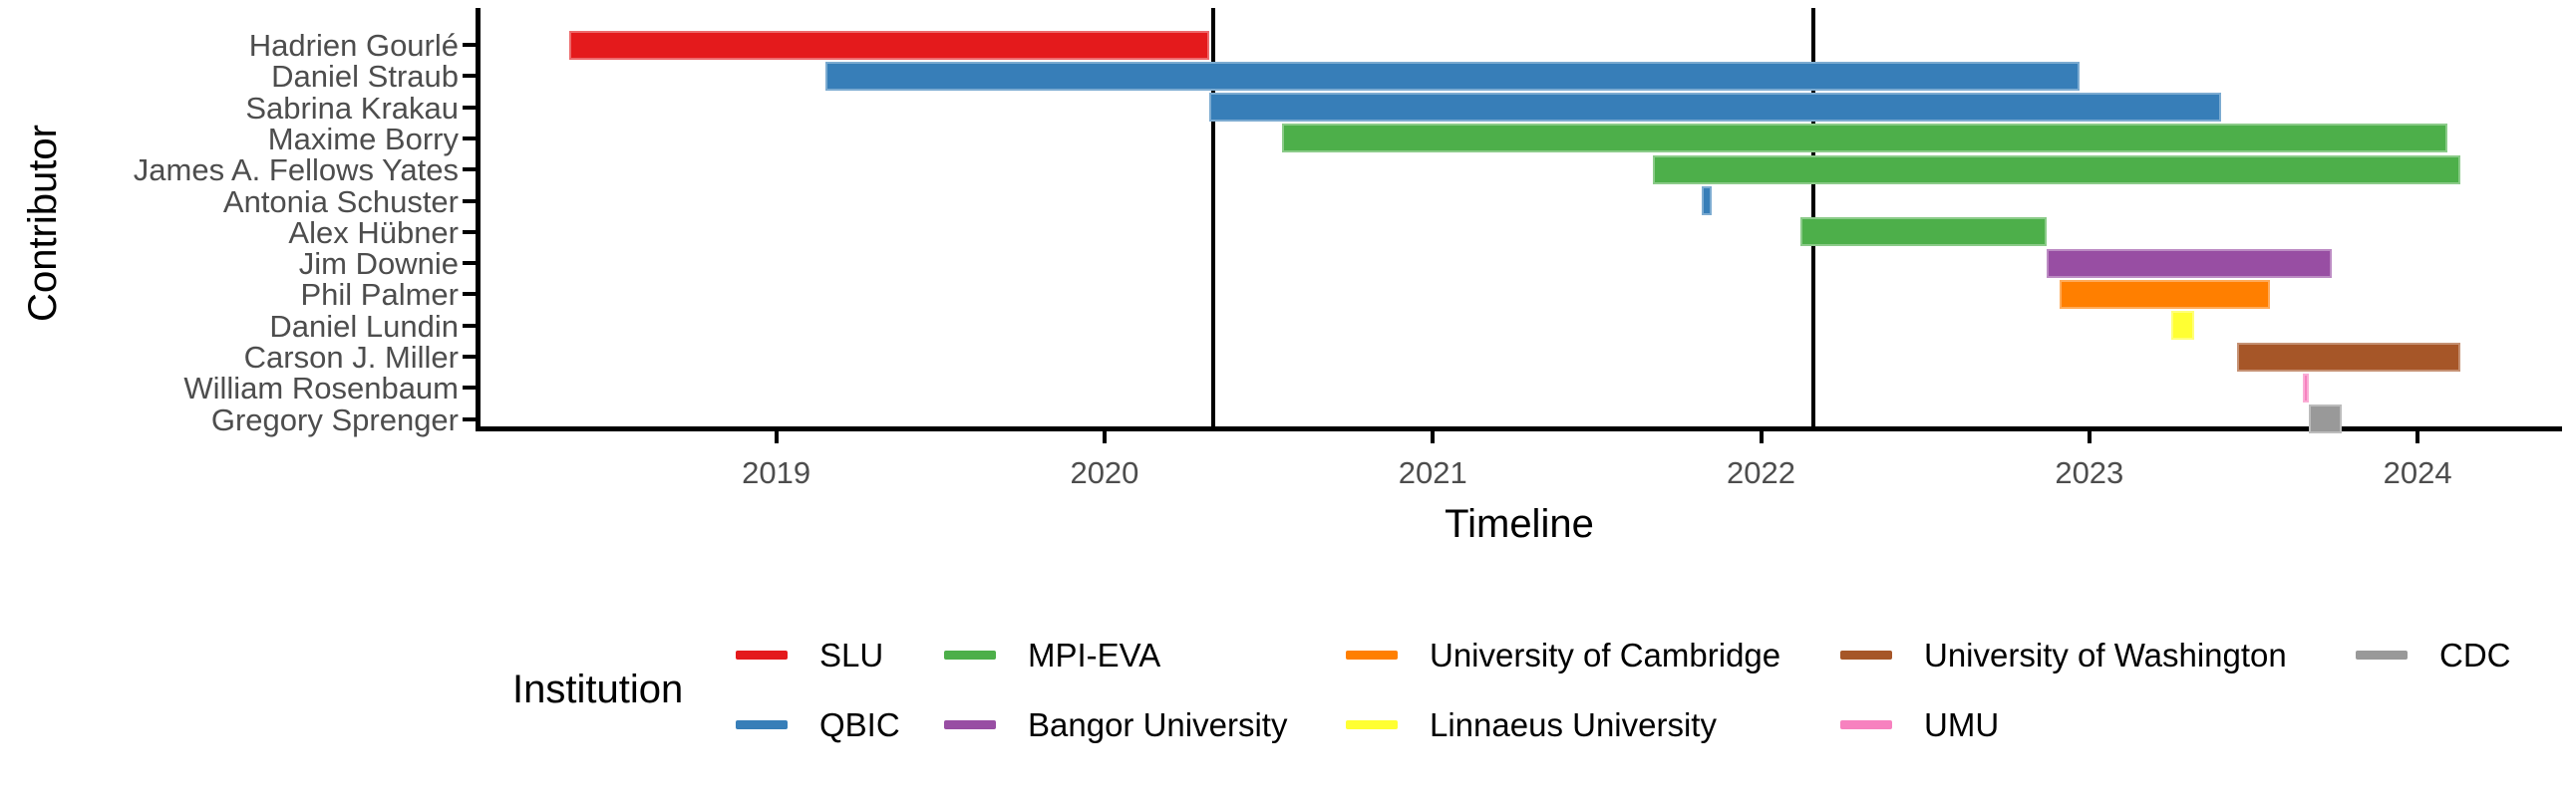  Describe the element at coordinates (321, 388) in the screenshot. I see `contributor-label: William Rosenbaum` at that location.